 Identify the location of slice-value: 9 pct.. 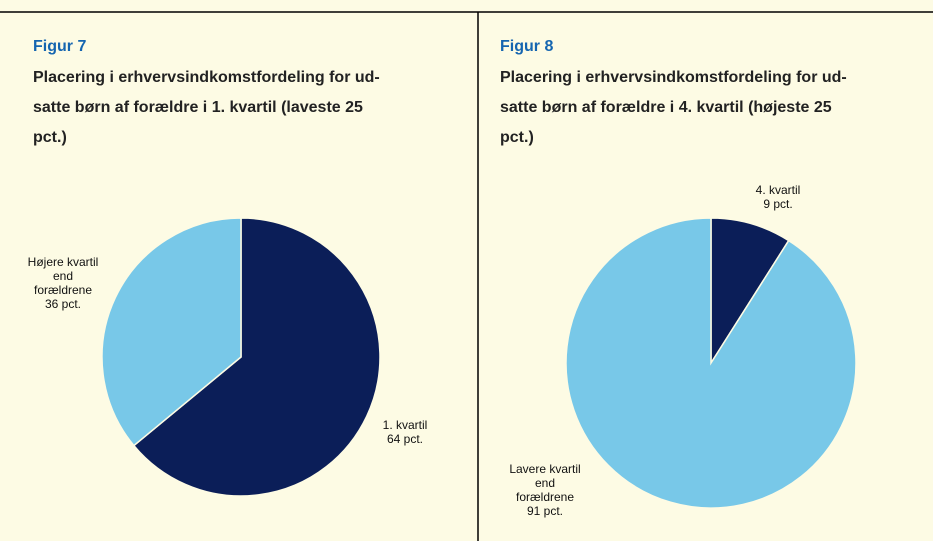
(778, 204).